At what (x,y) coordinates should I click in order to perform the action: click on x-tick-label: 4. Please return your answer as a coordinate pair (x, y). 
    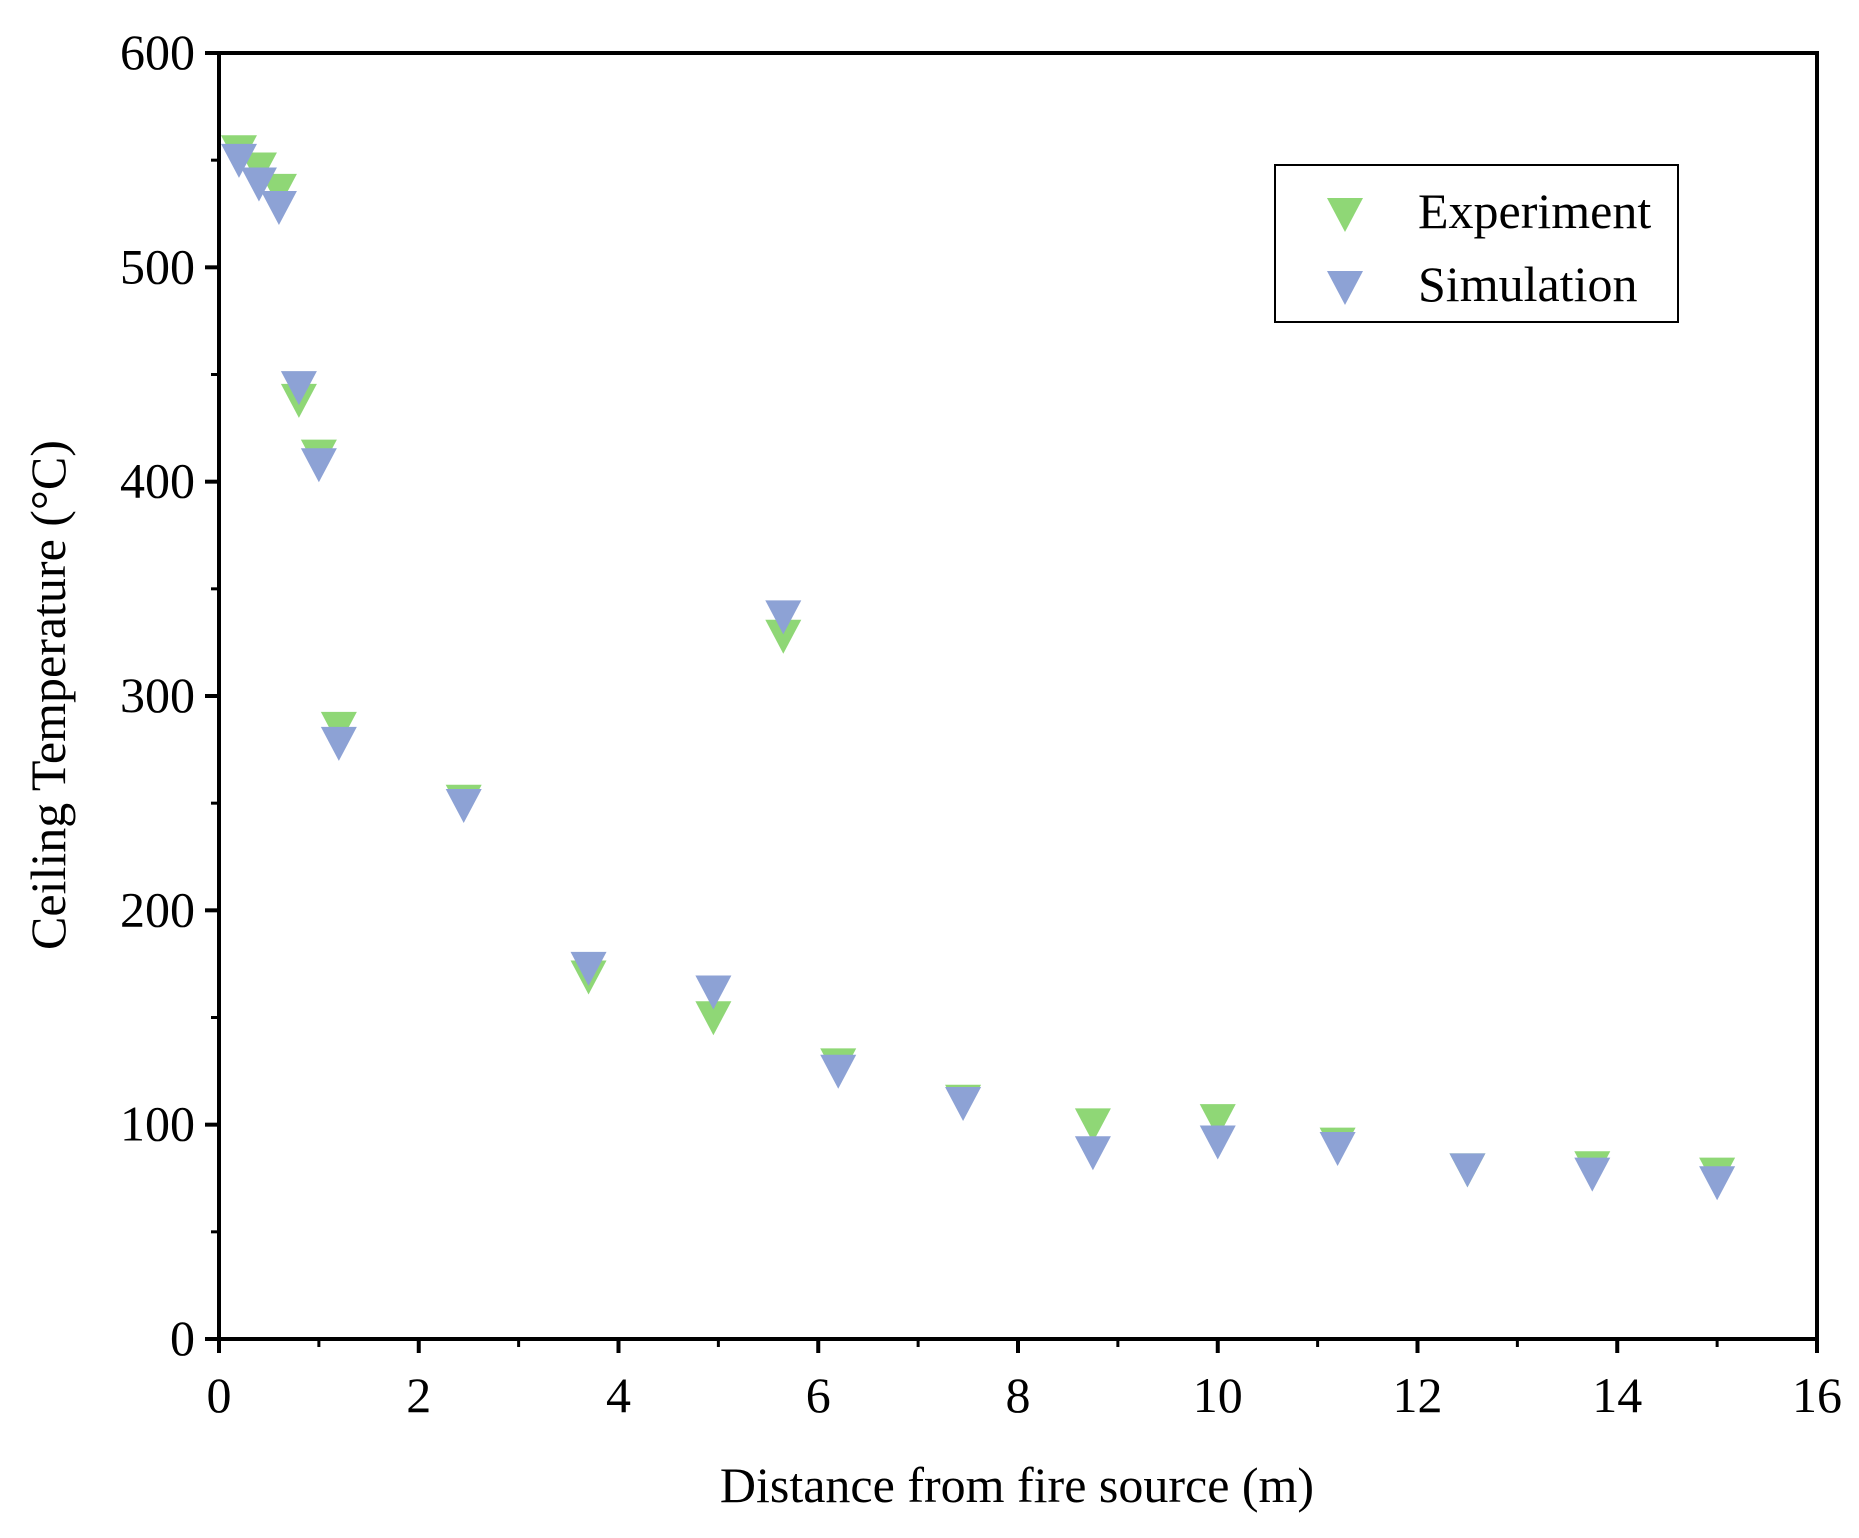
    Looking at the image, I should click on (618, 1395).